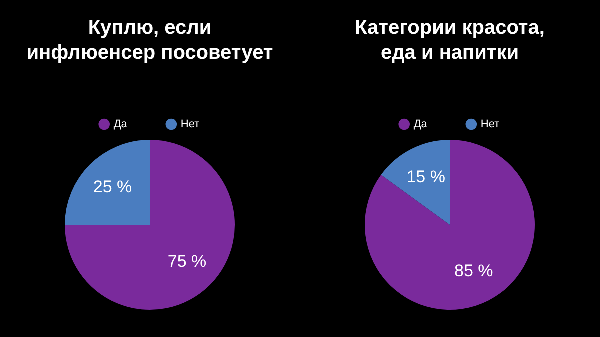  Describe the element at coordinates (426, 177) in the screenshot. I see `data-label: 15 %` at that location.